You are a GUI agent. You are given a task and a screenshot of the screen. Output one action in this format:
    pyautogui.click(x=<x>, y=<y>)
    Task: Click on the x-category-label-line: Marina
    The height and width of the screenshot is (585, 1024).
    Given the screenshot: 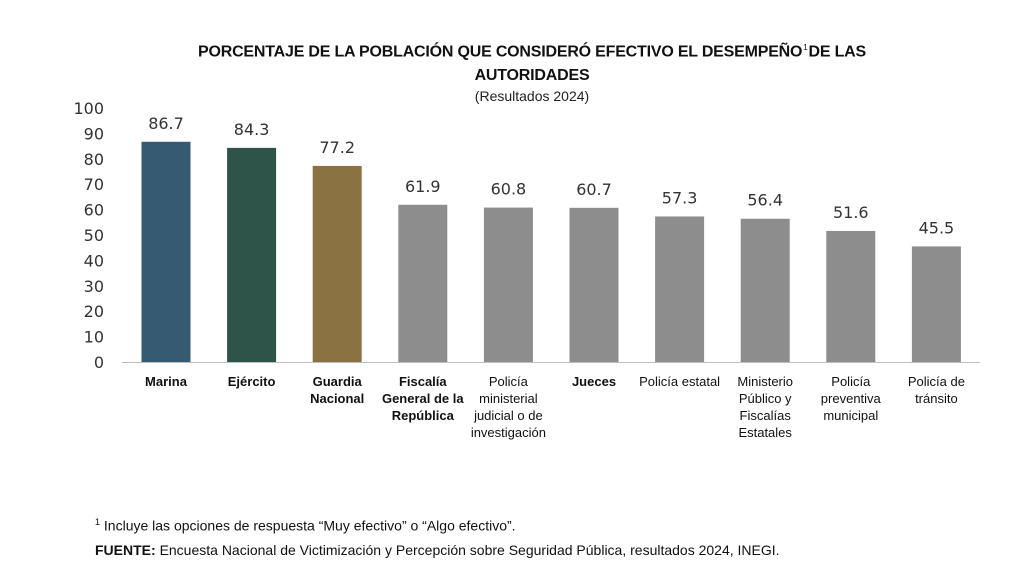 What is the action you would take?
    pyautogui.click(x=166, y=381)
    